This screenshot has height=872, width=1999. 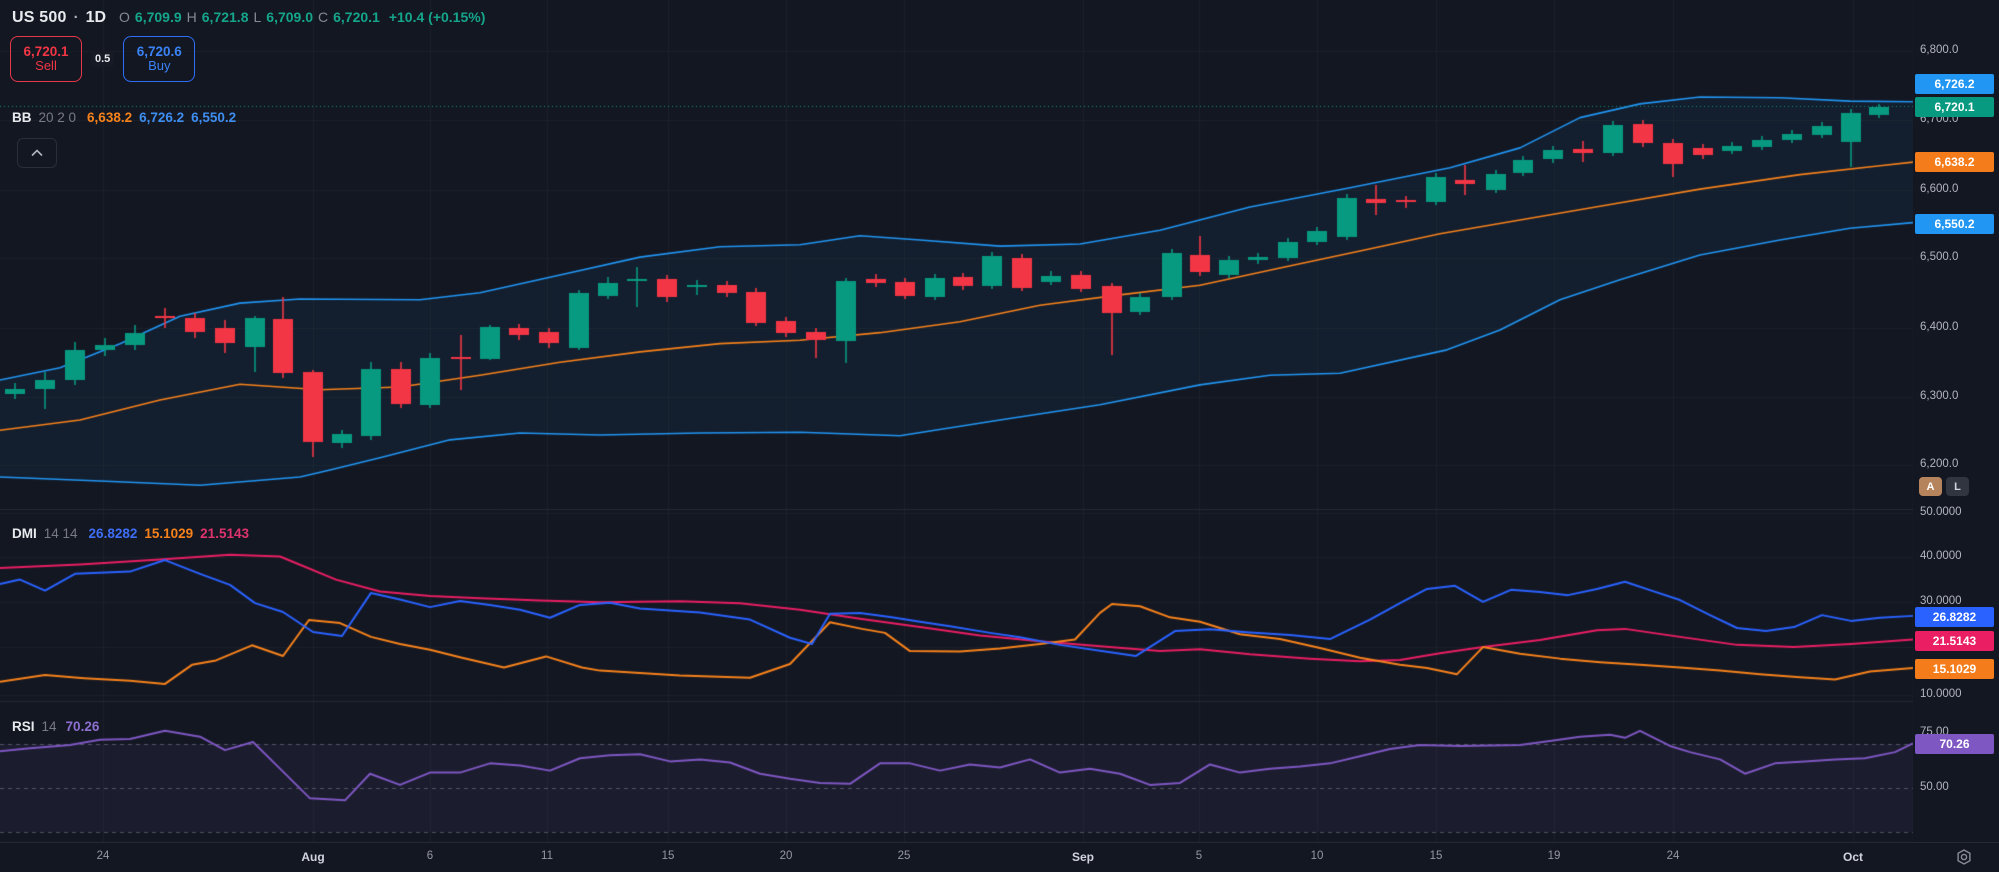 What do you see at coordinates (1944, 486) in the screenshot?
I see `scale-toggle-buttons: A L` at bounding box center [1944, 486].